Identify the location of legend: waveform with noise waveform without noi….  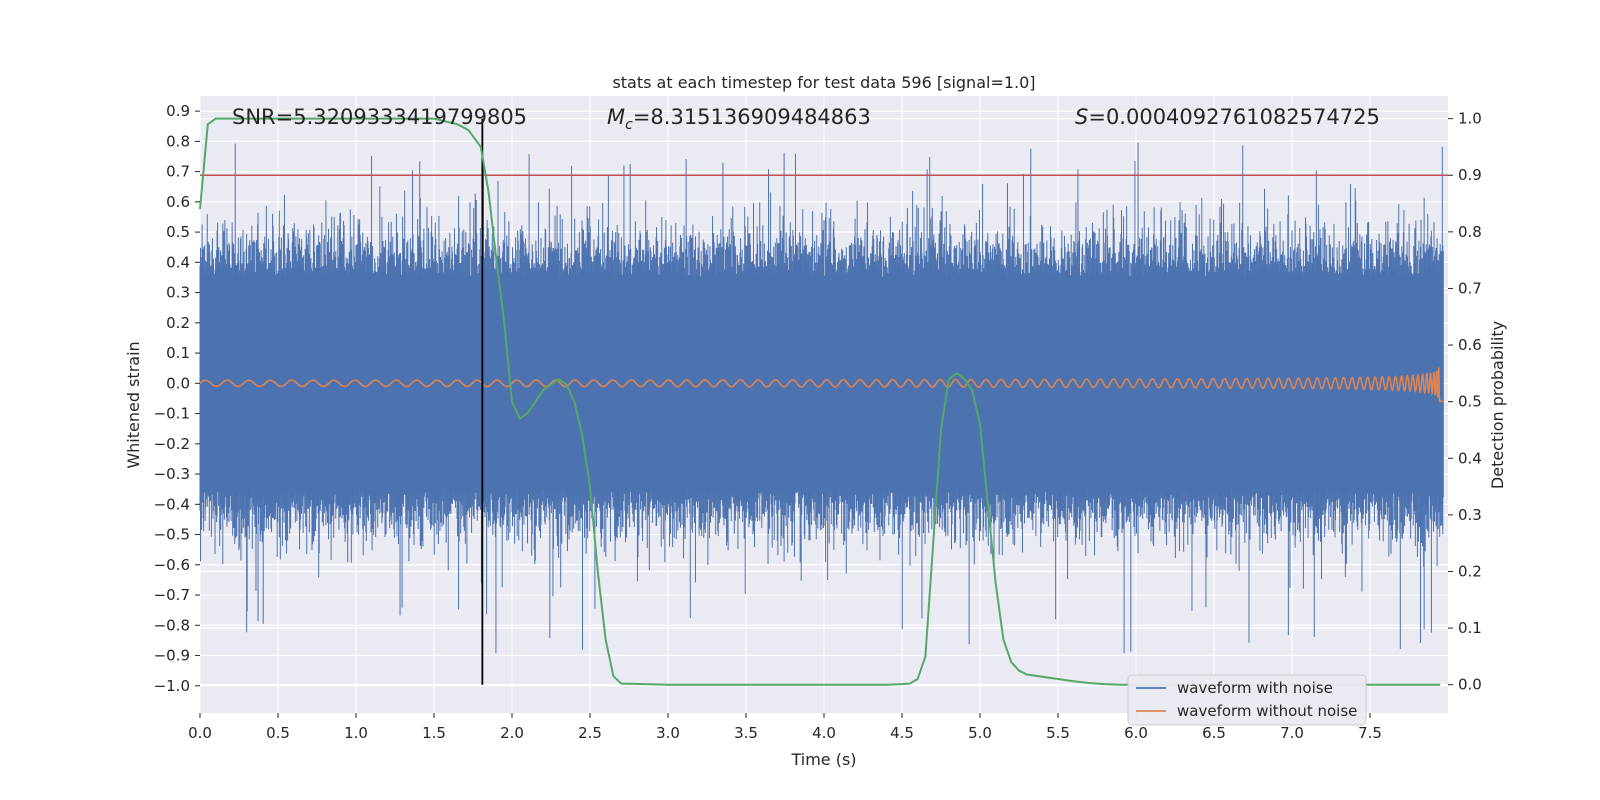
(1247, 700).